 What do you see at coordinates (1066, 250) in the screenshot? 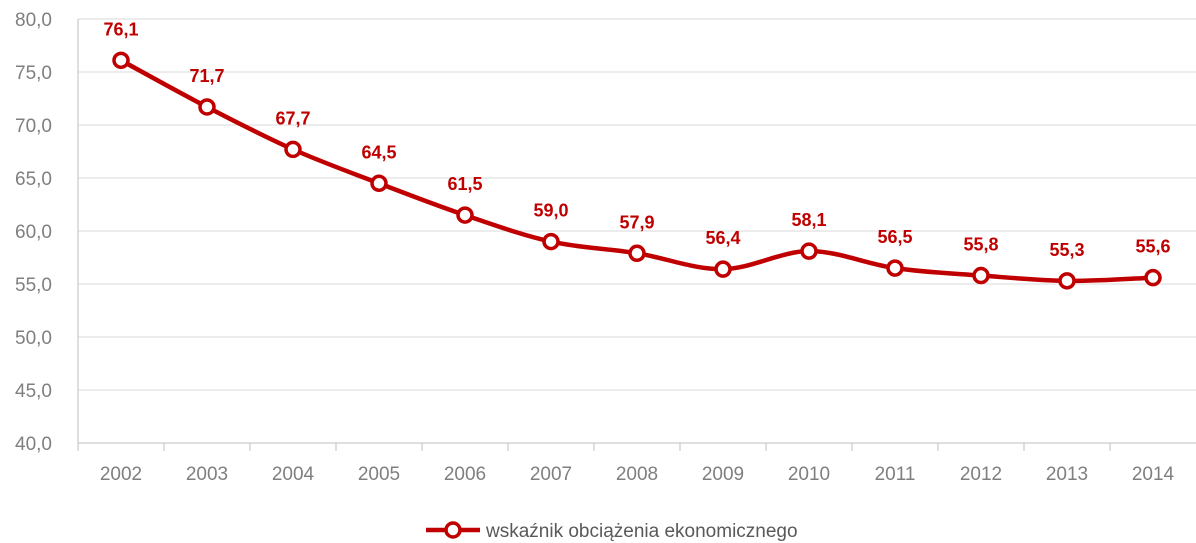
I see `data-label: 55,3` at bounding box center [1066, 250].